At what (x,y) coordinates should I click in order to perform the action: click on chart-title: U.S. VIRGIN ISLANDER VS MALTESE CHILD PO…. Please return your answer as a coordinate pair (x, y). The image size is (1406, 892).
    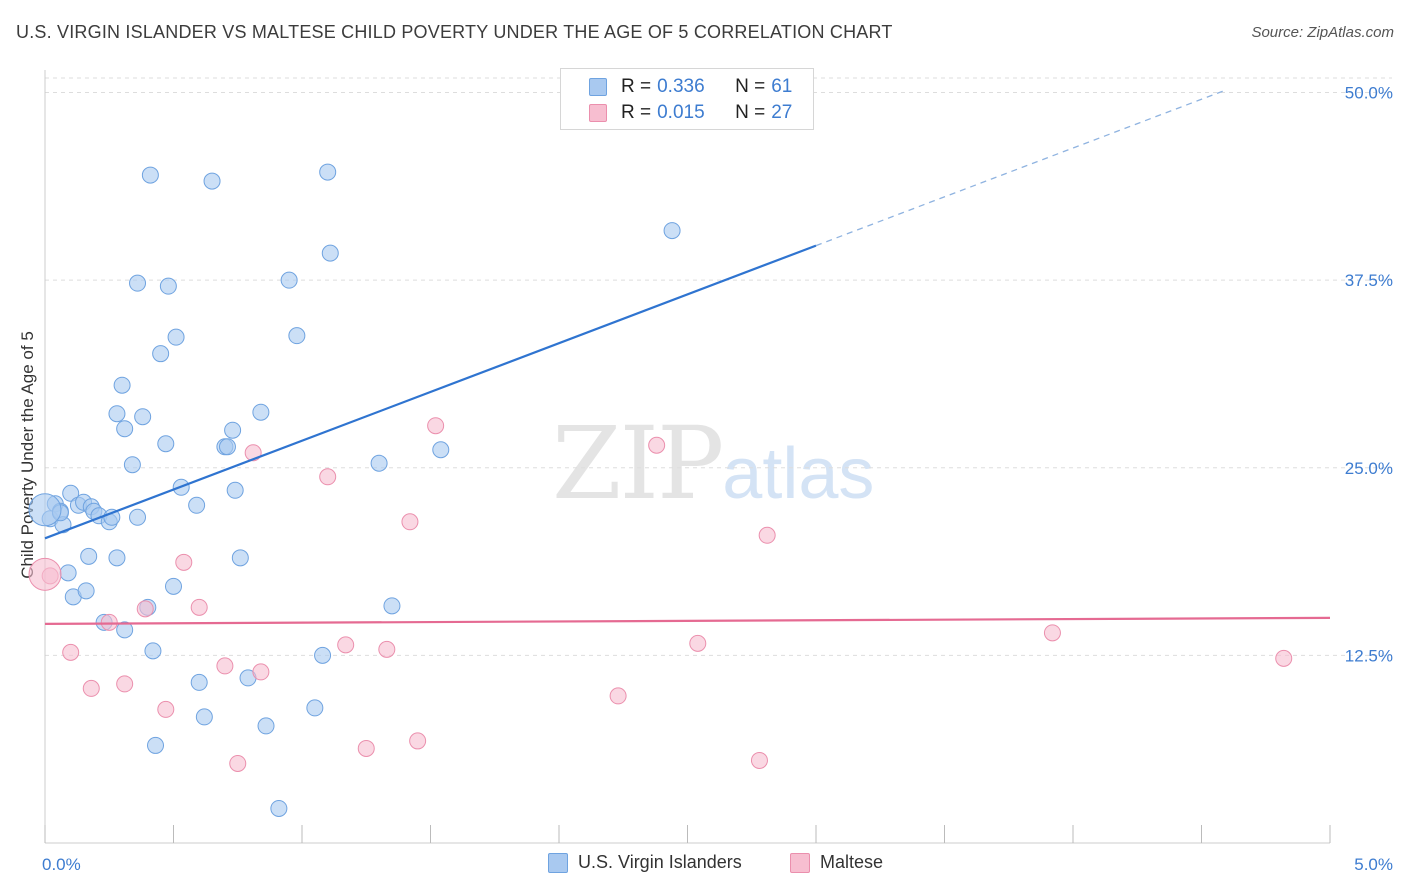
    Looking at the image, I should click on (454, 32).